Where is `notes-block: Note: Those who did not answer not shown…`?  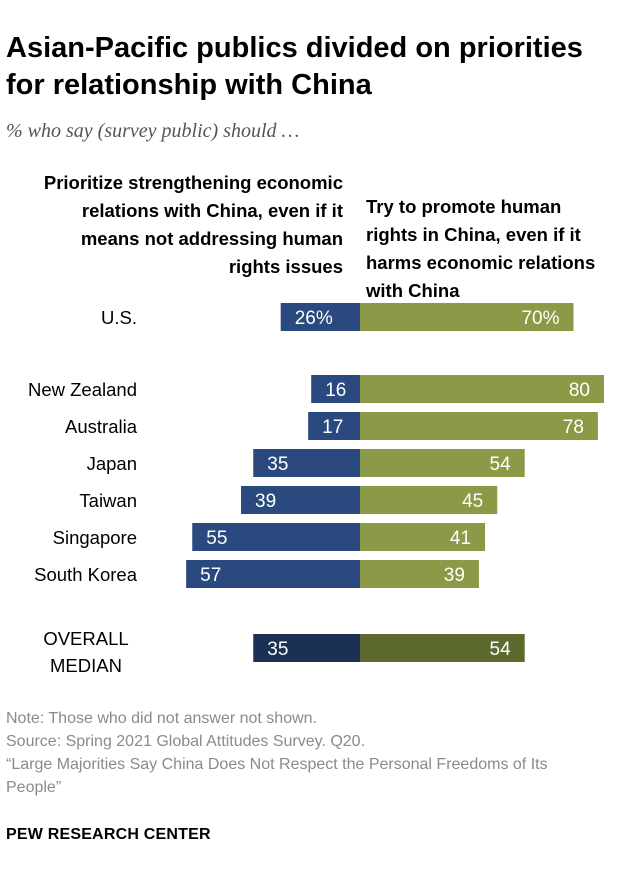
notes-block: Note: Those who did not answer not shown… is located at coordinates (306, 753).